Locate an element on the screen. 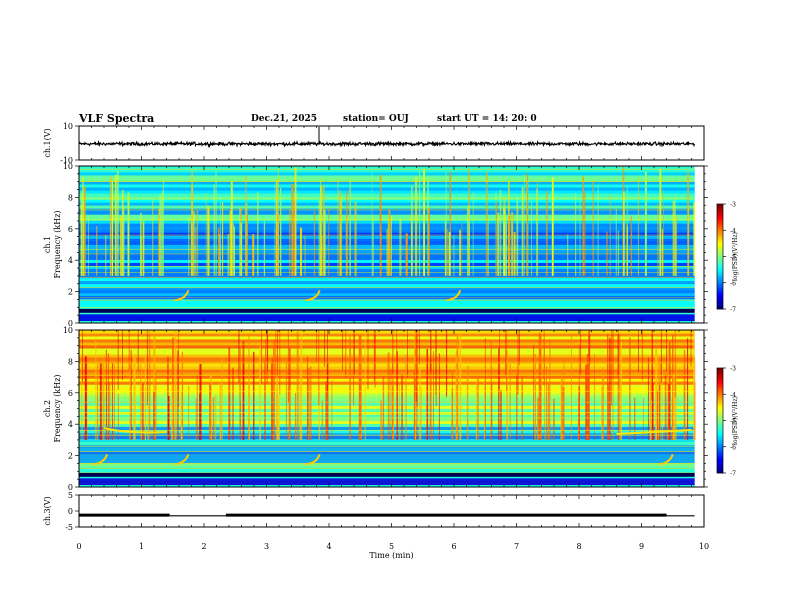  ch1-trace-group is located at coordinates (387, 137).